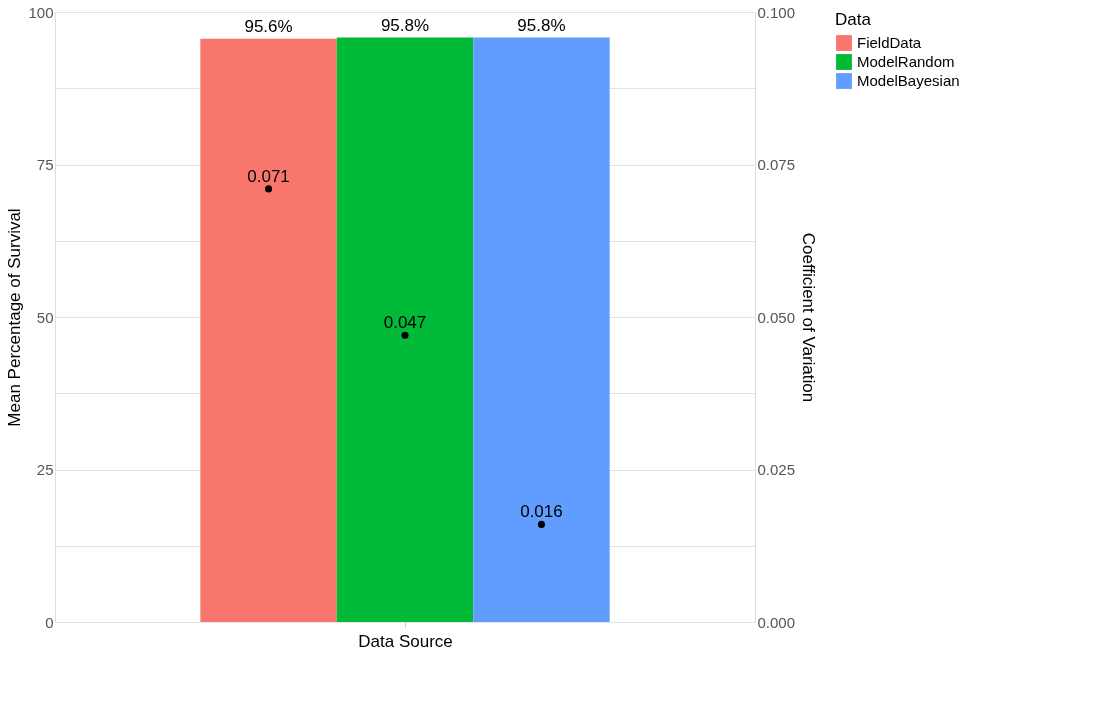 Image resolution: width=1119 pixels, height=727 pixels. Describe the element at coordinates (41, 12) in the screenshot. I see `y-tick-label: 100` at that location.